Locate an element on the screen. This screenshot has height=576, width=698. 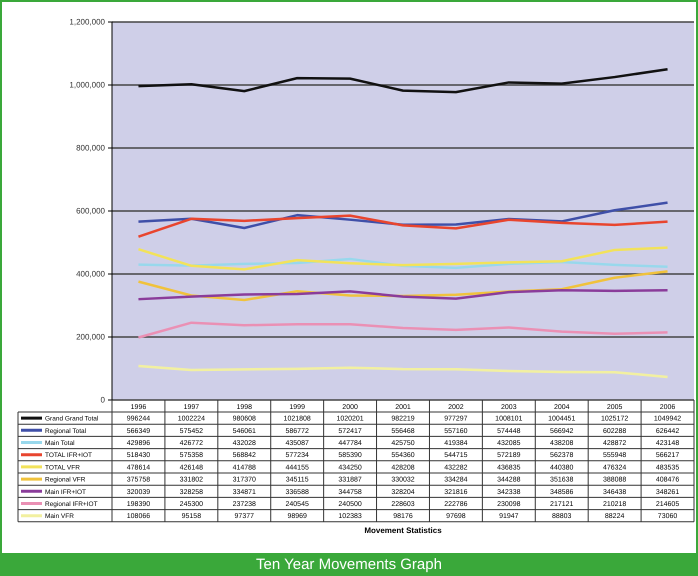
y-tick-label: 800,000 is located at coordinates (91, 148).